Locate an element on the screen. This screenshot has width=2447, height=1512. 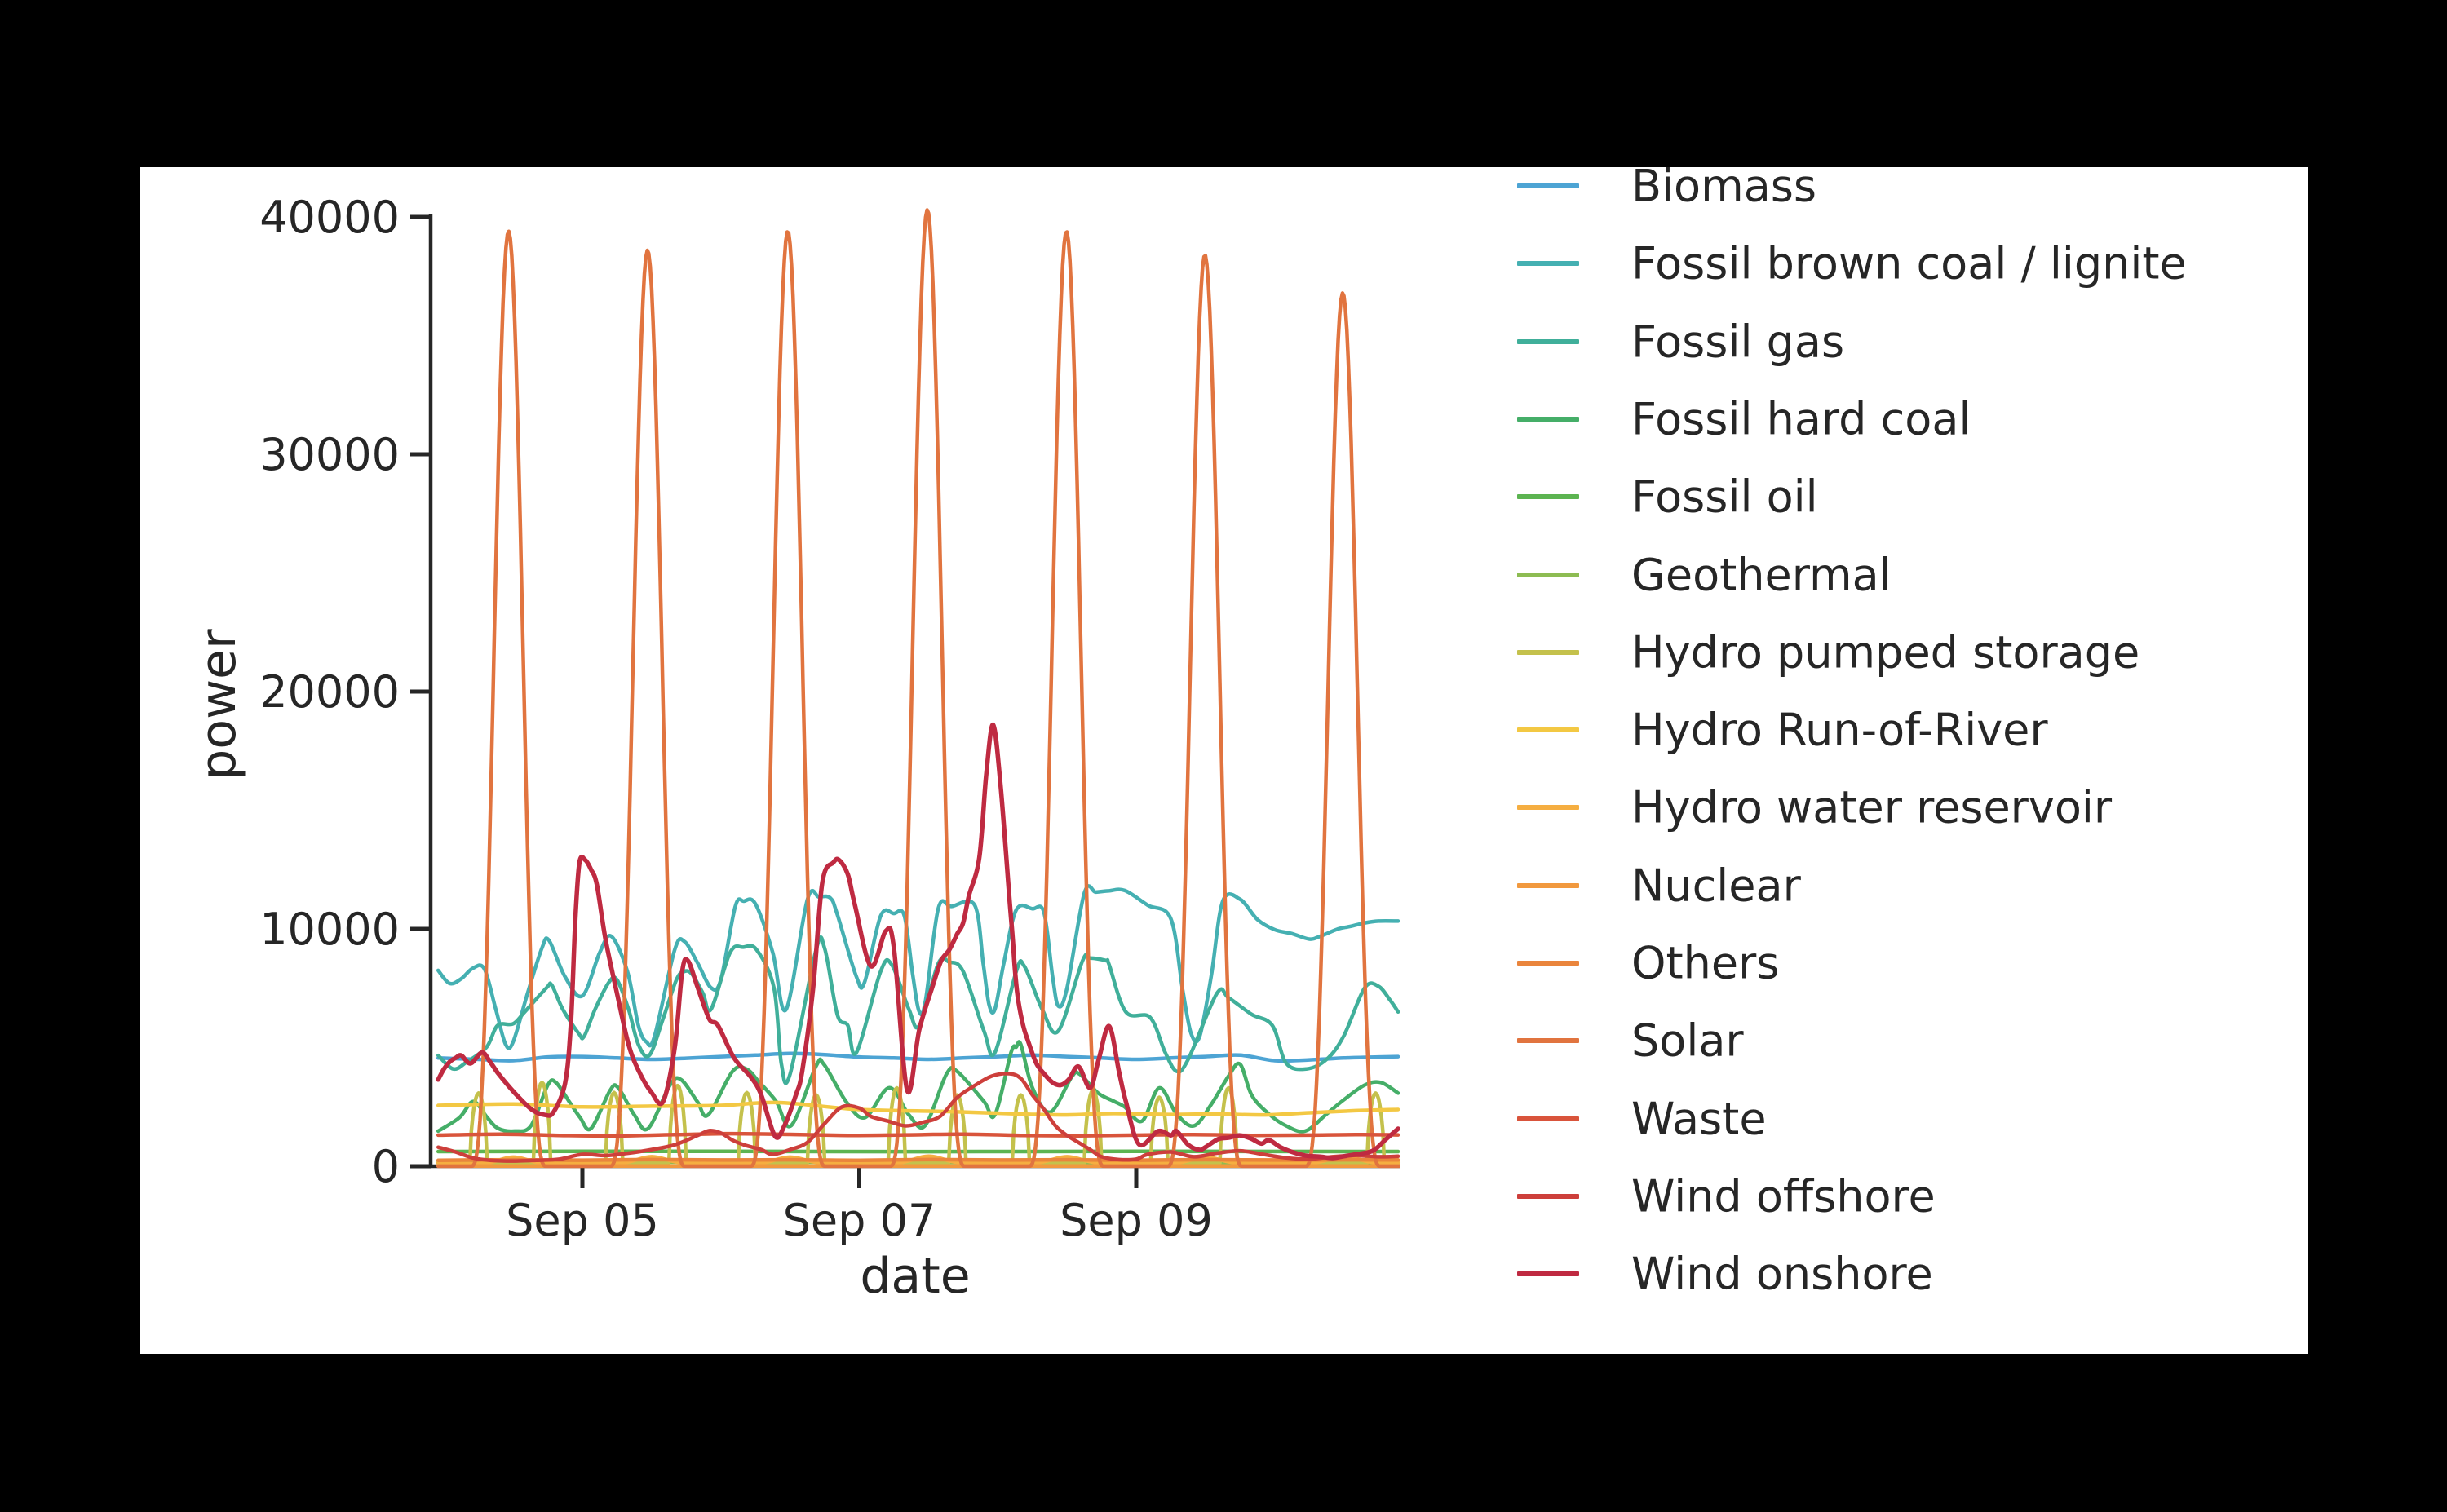
series-line-wind-offshore is located at coordinates (918, 1118).